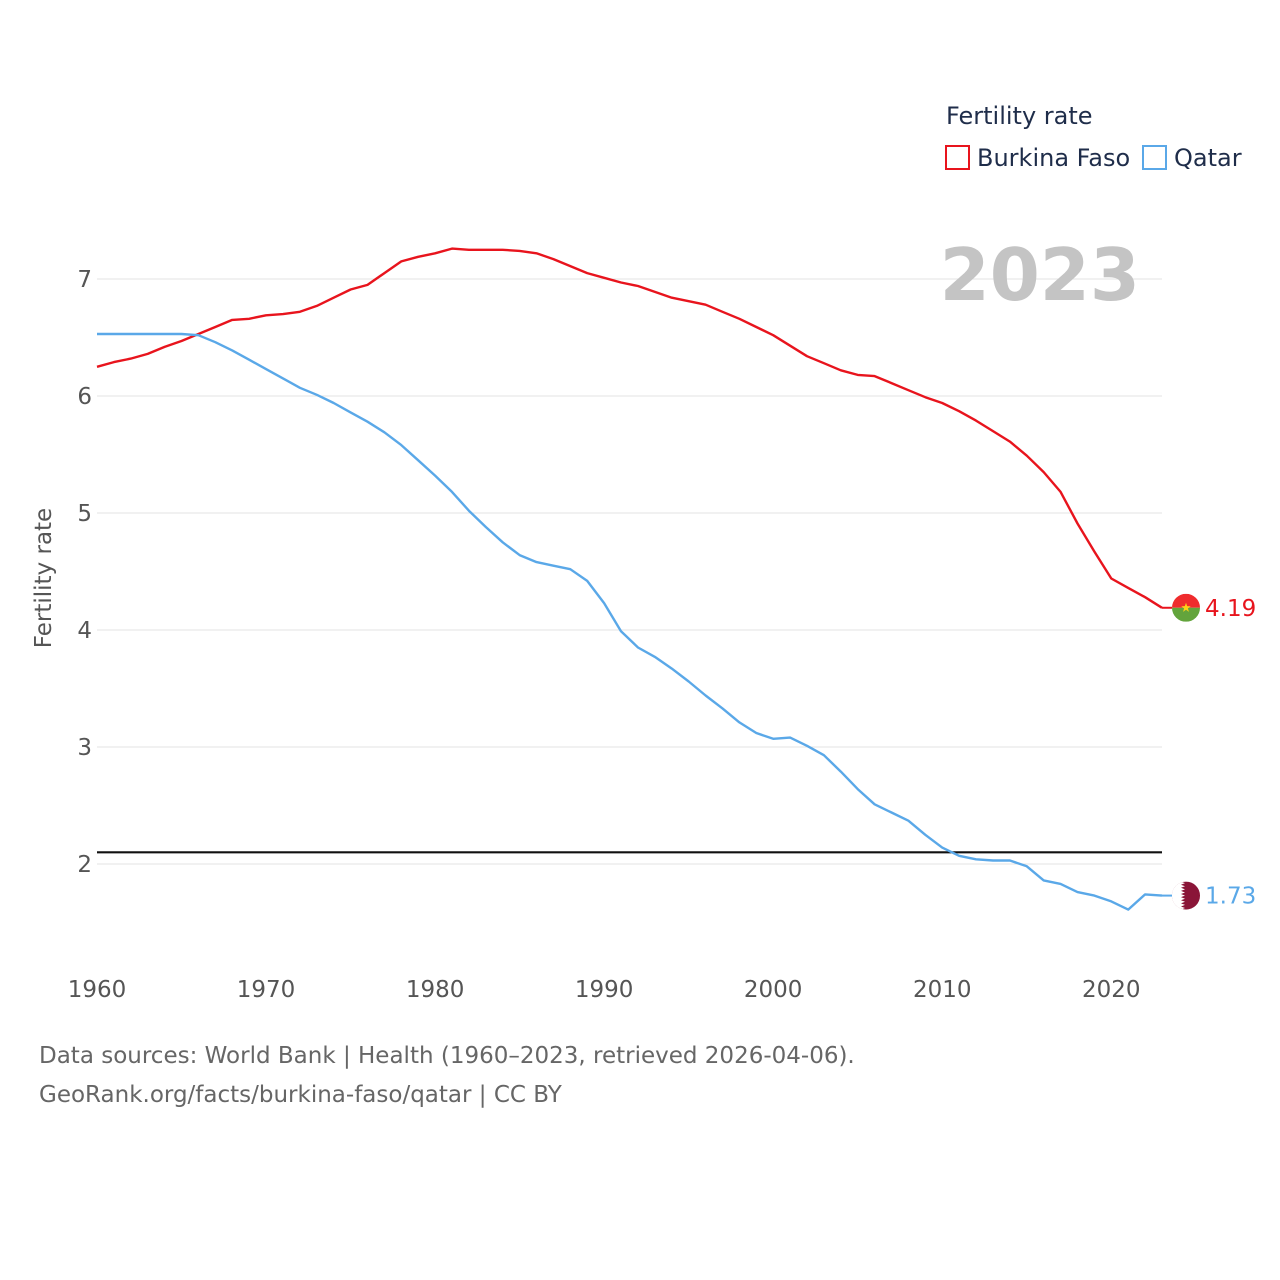  What do you see at coordinates (957, 157) in the screenshot?
I see `legend-swatch-burkina-faso` at bounding box center [957, 157].